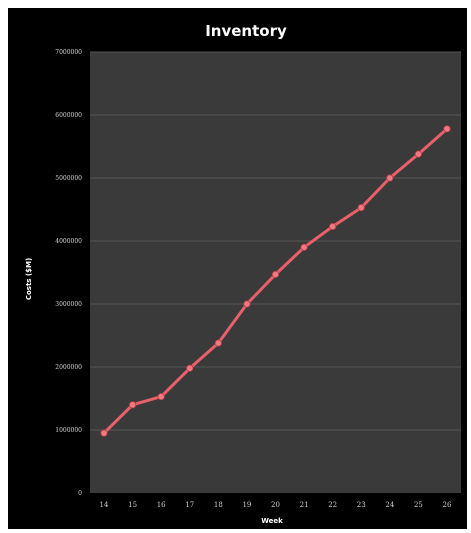  I want to click on x-tick-label: 16, so click(161, 505).